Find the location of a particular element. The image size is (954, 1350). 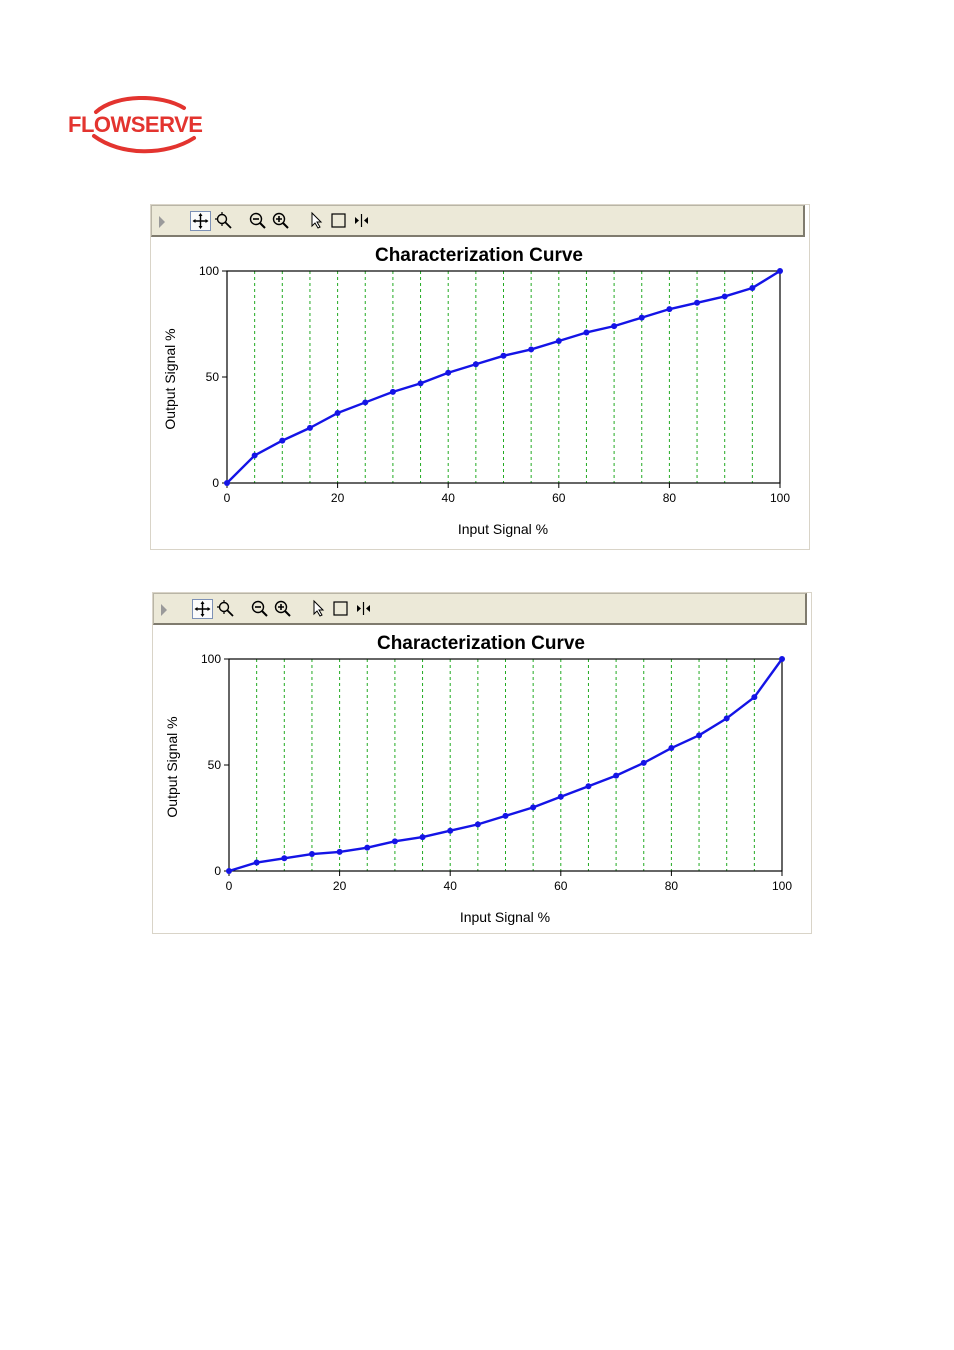

flowserve-logo: FLOWSERVE is located at coordinates (141, 127).